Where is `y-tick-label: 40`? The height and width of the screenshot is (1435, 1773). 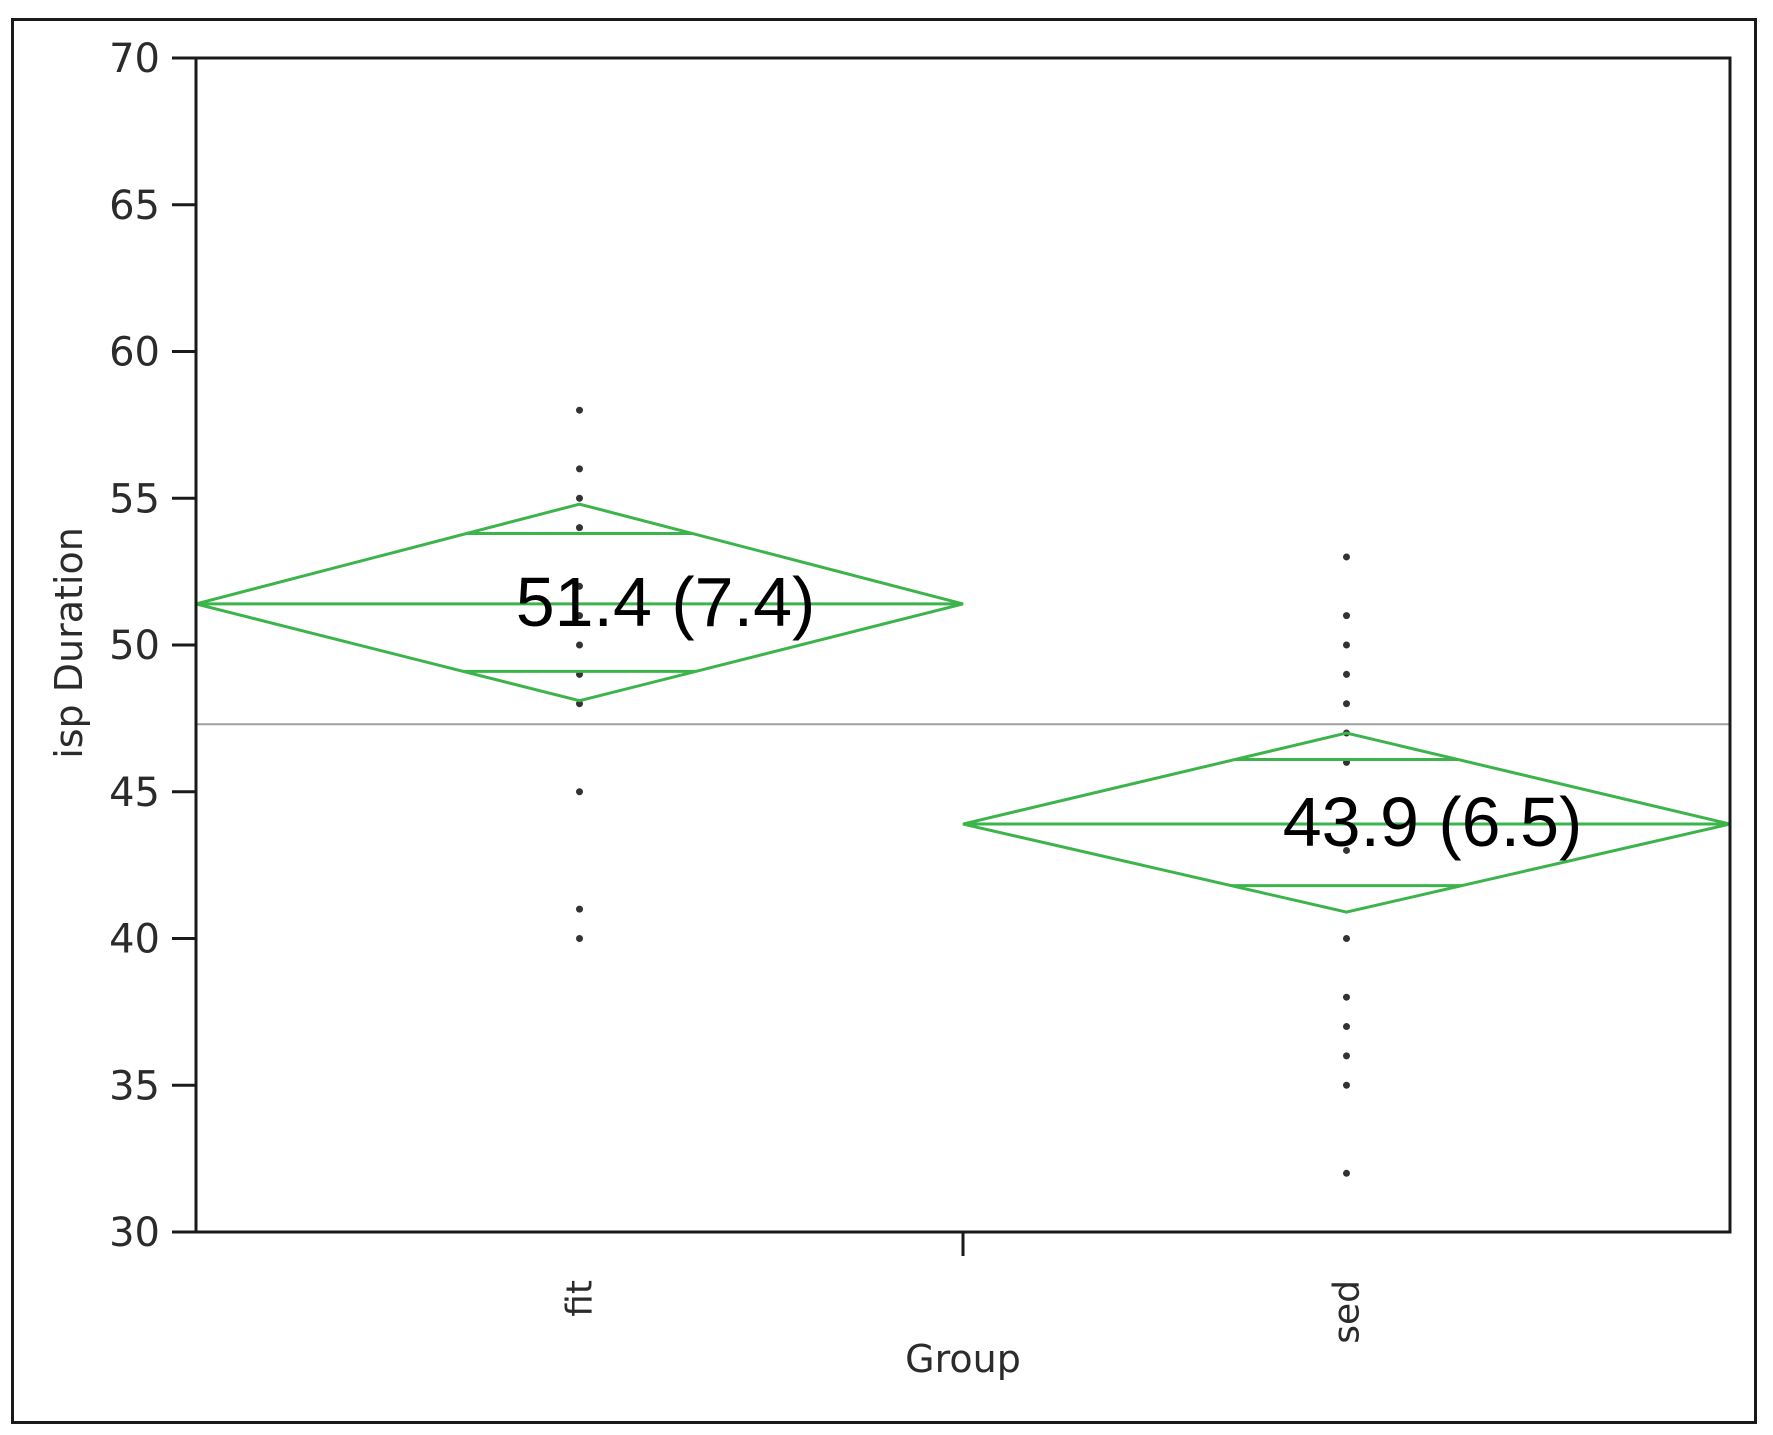 y-tick-label: 40 is located at coordinates (134, 940).